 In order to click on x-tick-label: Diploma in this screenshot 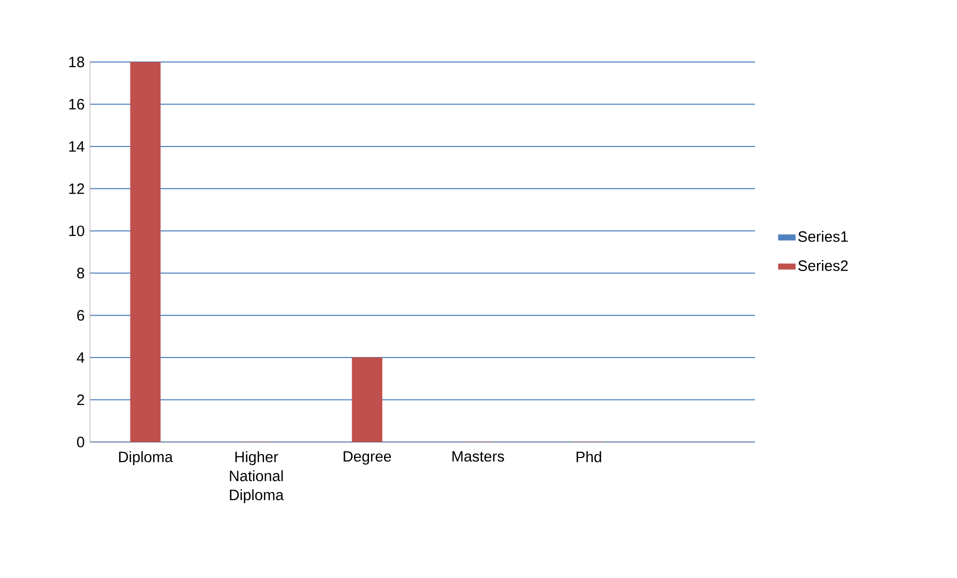, I will do `click(146, 458)`.